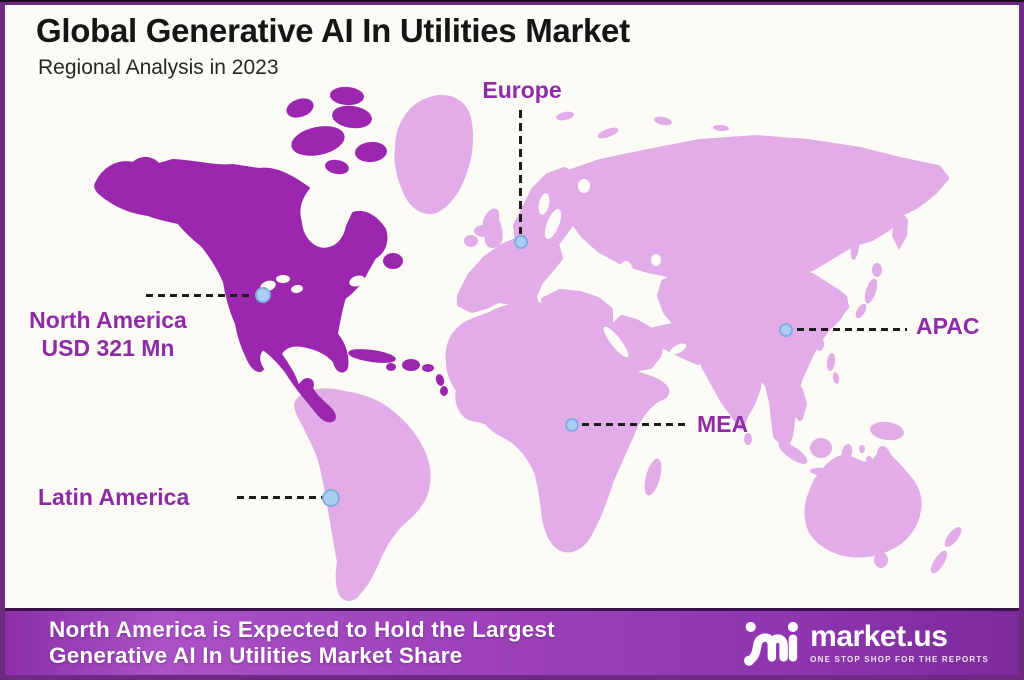  I want to click on callout-line-apac, so click(852, 329).